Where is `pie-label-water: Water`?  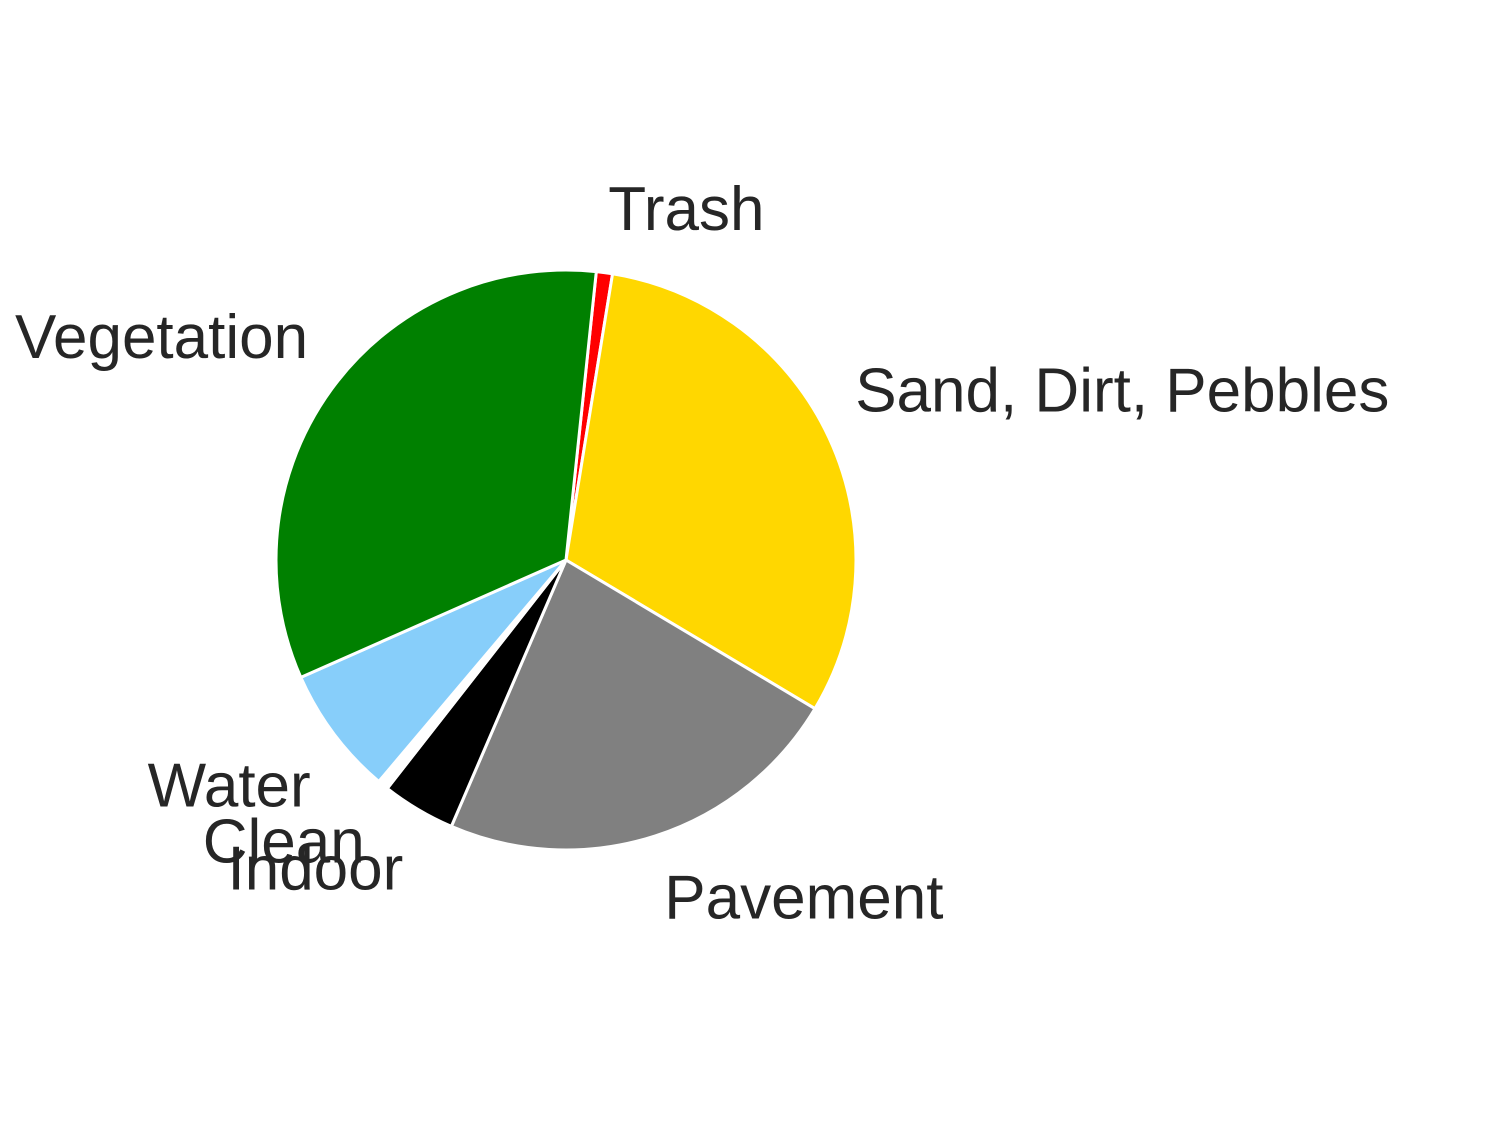 pie-label-water: Water is located at coordinates (229, 785).